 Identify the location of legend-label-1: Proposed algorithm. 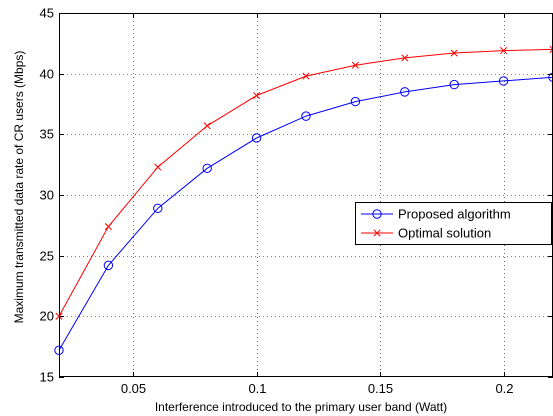
(454, 214).